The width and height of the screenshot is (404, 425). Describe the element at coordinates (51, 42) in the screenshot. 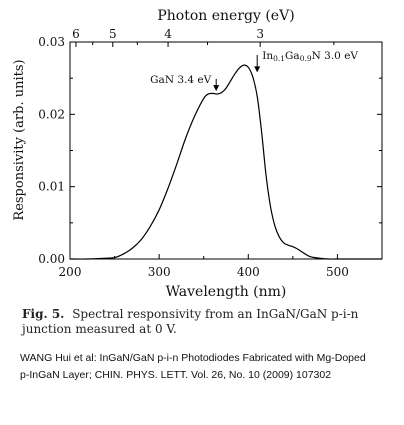

I see `y-tick-label: 0.03` at that location.